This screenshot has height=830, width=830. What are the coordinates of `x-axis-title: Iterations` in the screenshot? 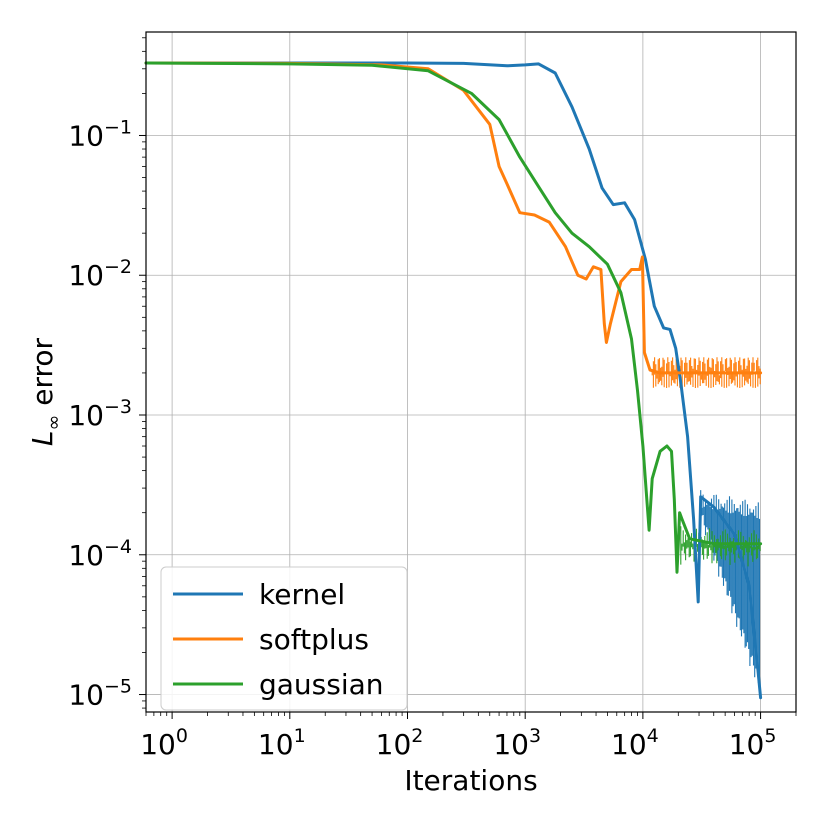 It's located at (470, 780).